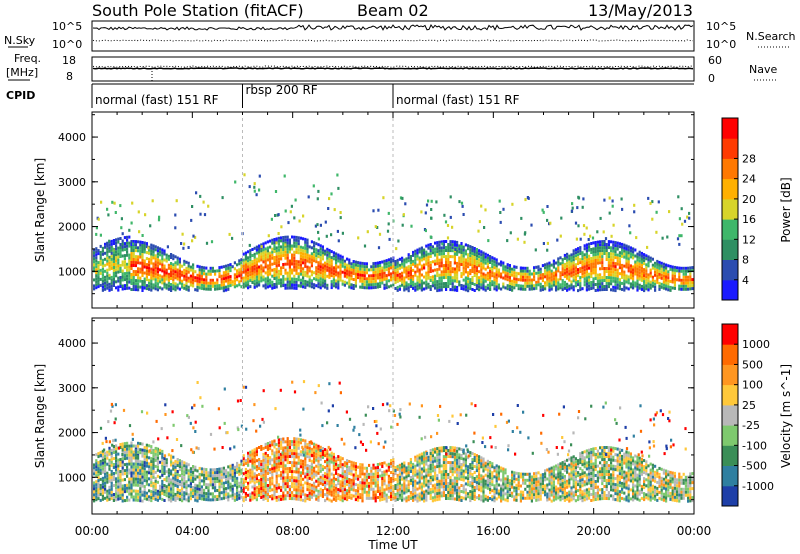 The height and width of the screenshot is (554, 800). I want to click on nsky-tick-top-left: 10^5, so click(67, 26).